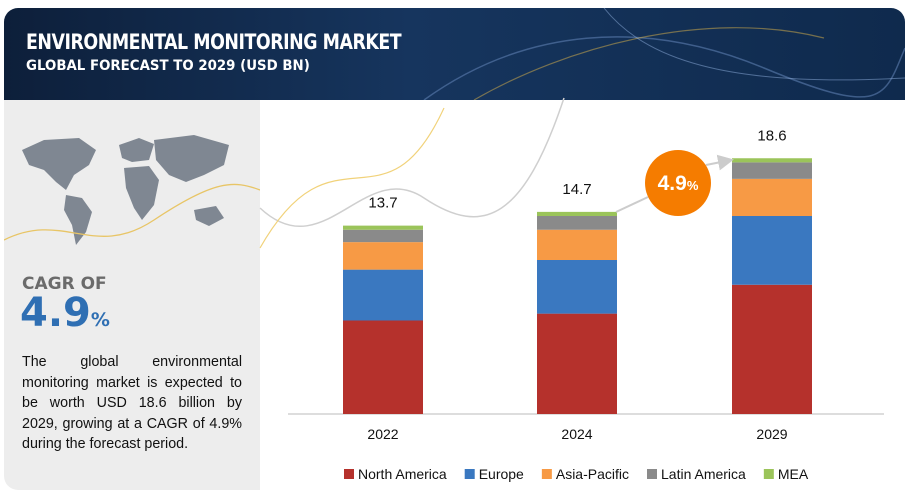  Describe the element at coordinates (64, 284) in the screenshot. I see `cagr-label: CAGR OF` at that location.